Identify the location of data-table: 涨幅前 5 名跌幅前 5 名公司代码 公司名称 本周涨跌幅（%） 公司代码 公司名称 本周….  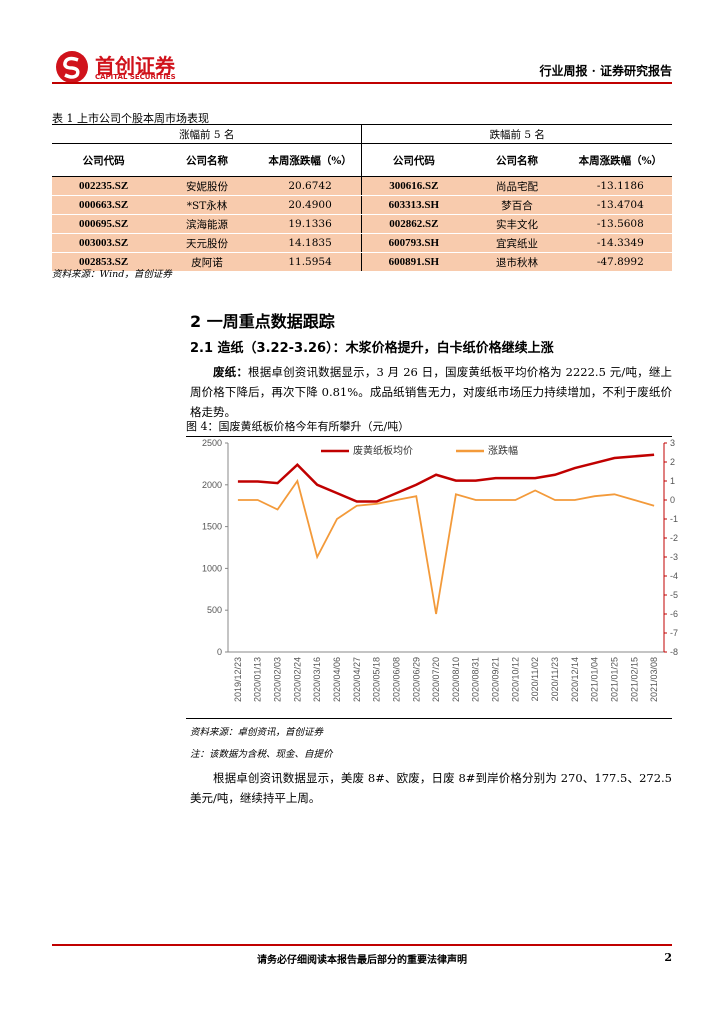
(362, 198).